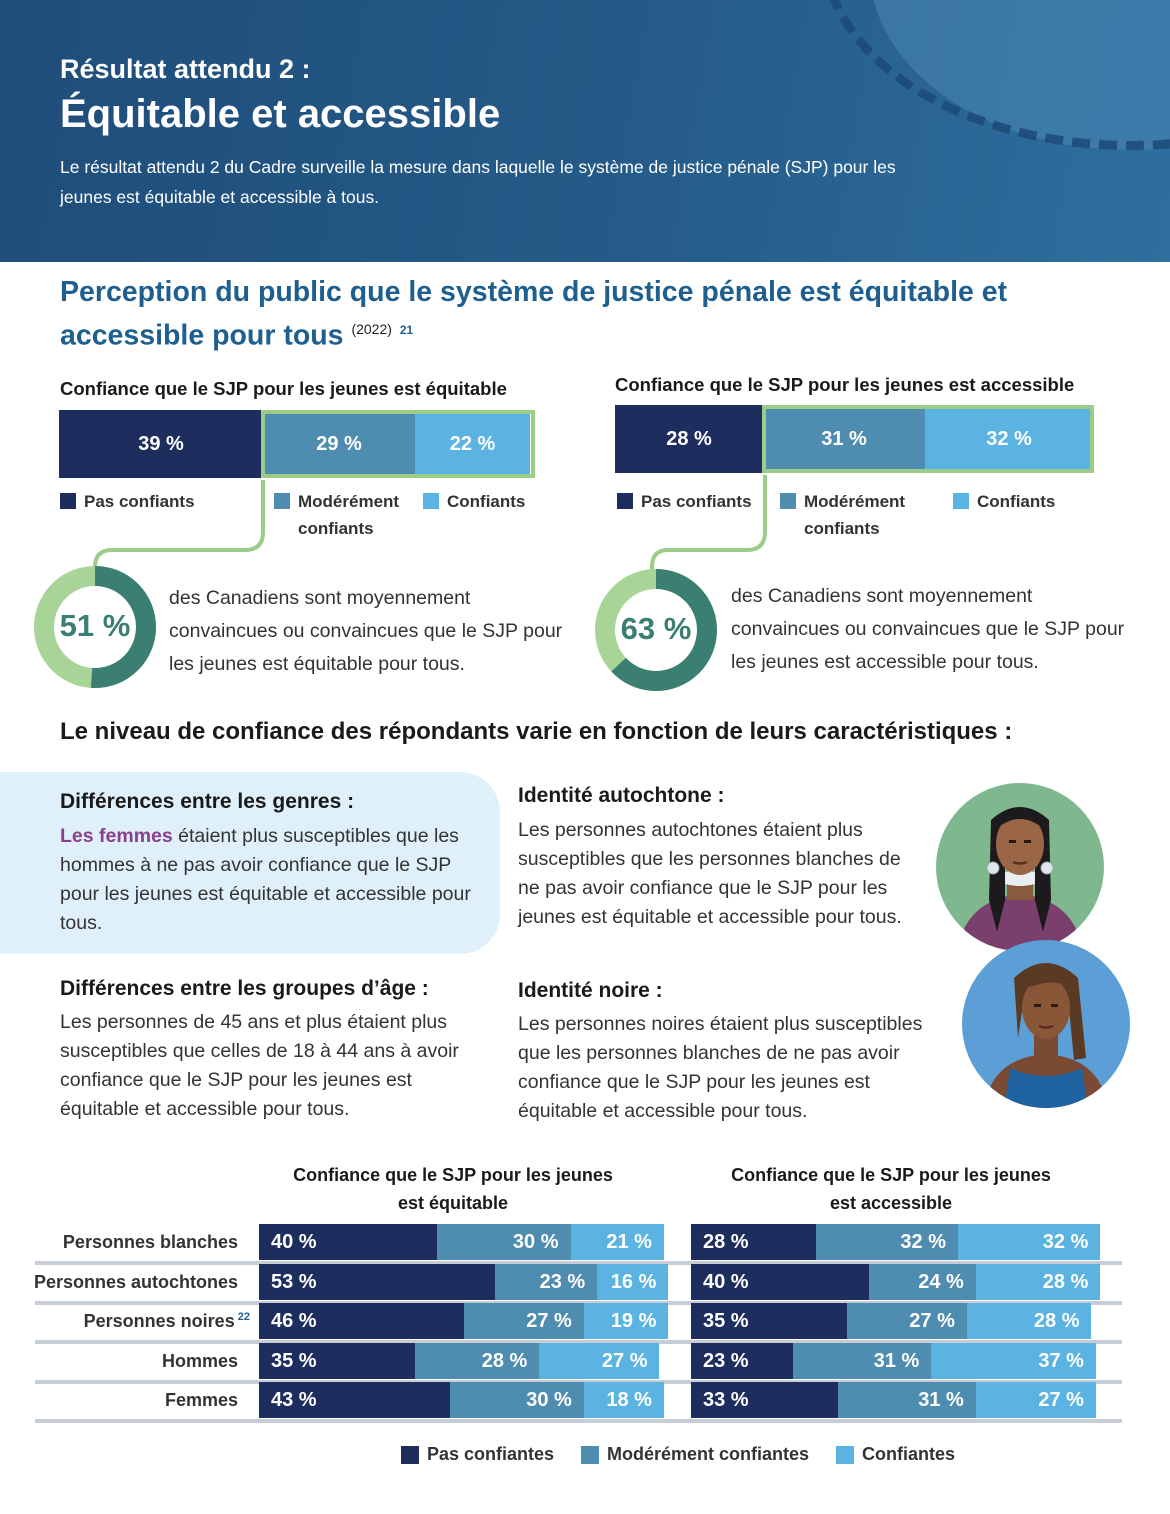 The image size is (1170, 1514). Describe the element at coordinates (886, 1242) in the screenshot. I see `bar-segment-moderately-confident: 32 %` at that location.